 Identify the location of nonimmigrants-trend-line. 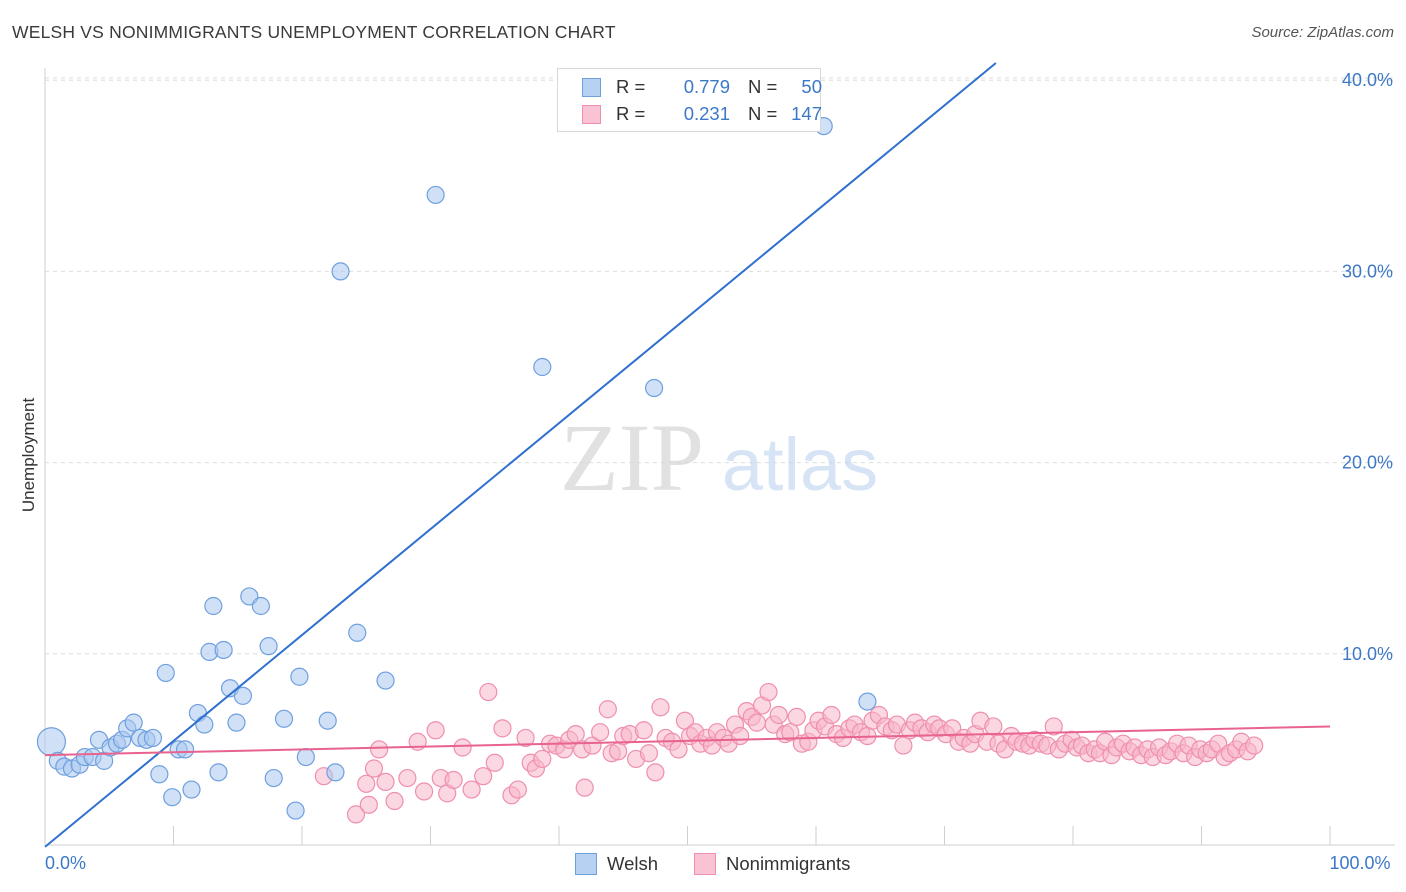
(687, 741).